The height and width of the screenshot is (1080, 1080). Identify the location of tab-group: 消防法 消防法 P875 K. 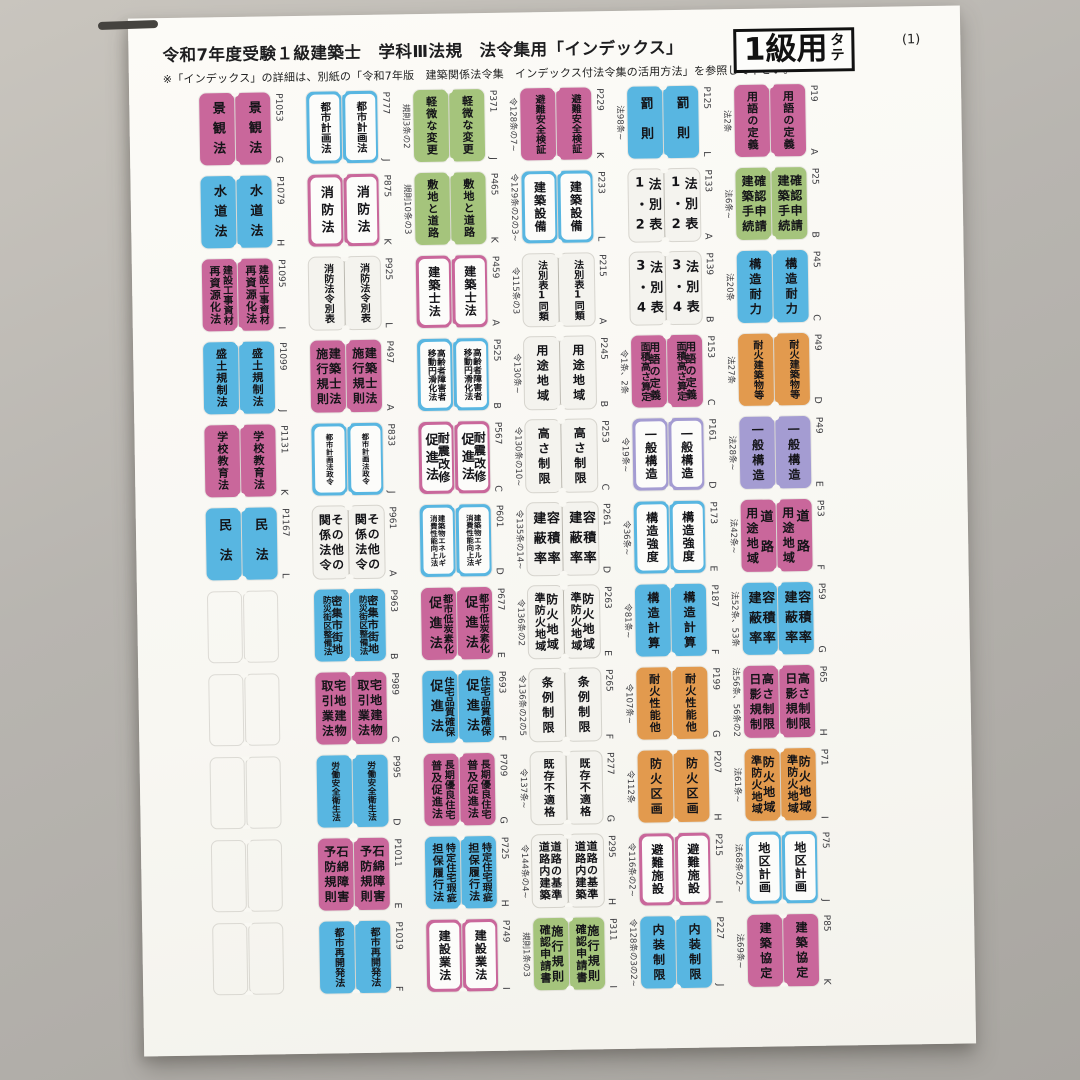
(347, 210).